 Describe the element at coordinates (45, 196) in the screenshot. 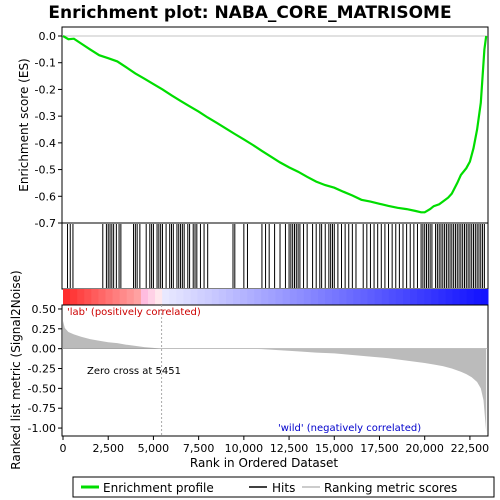

I see `es-y-tick-label: -0.6` at that location.